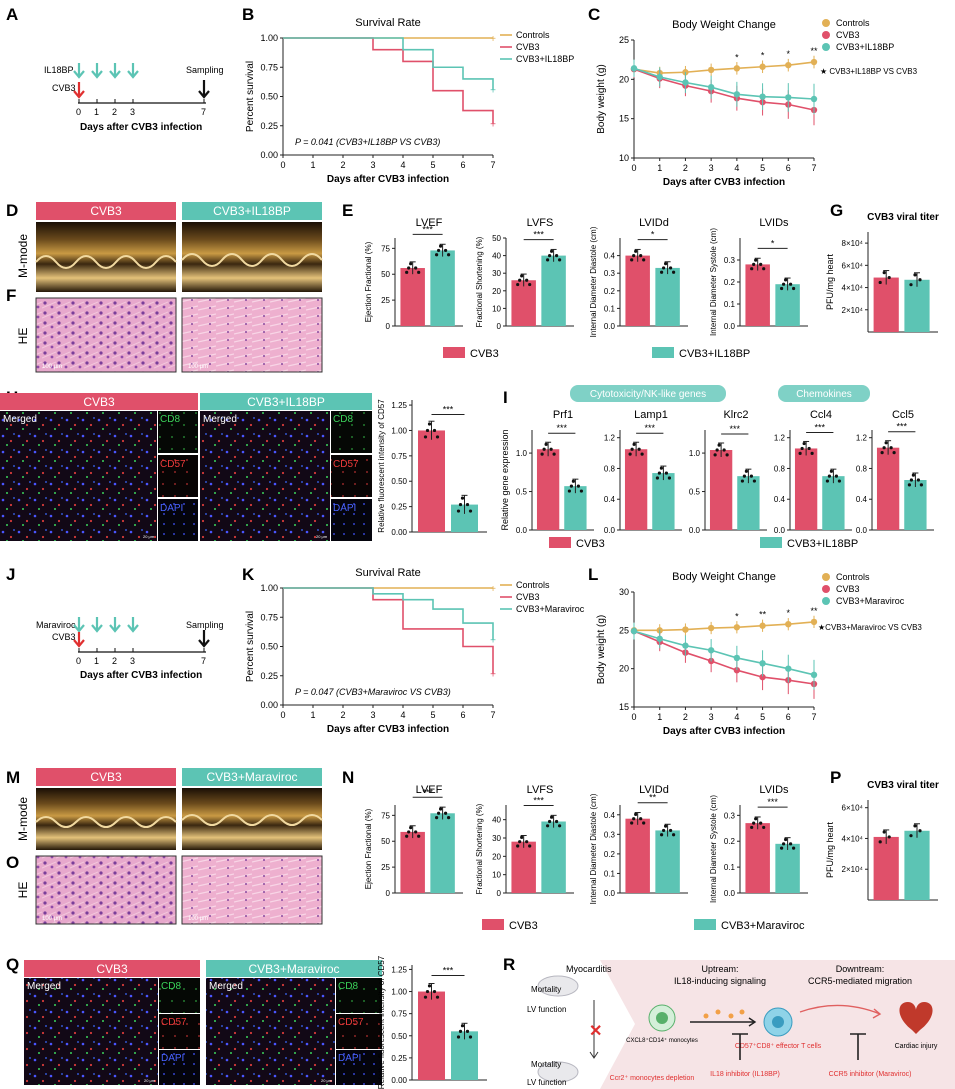 The height and width of the screenshot is (1089, 955). What do you see at coordinates (20, 419) in the screenshot?
I see `merged-label: Merged` at bounding box center [20, 419].